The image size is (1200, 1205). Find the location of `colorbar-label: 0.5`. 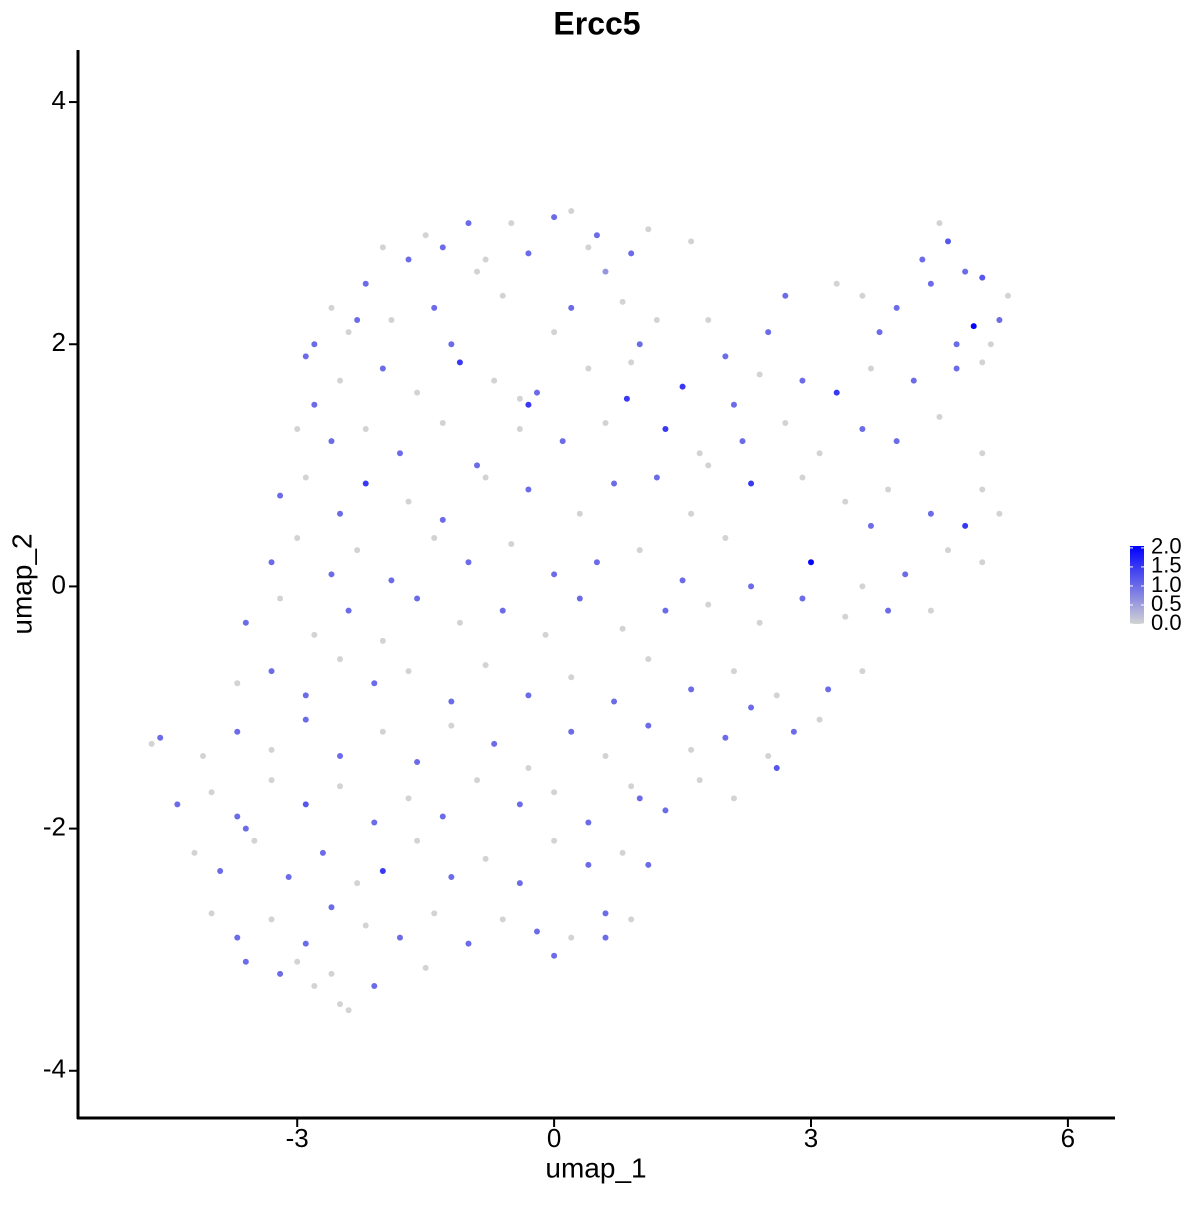

colorbar-label: 0.5 is located at coordinates (1166, 603).